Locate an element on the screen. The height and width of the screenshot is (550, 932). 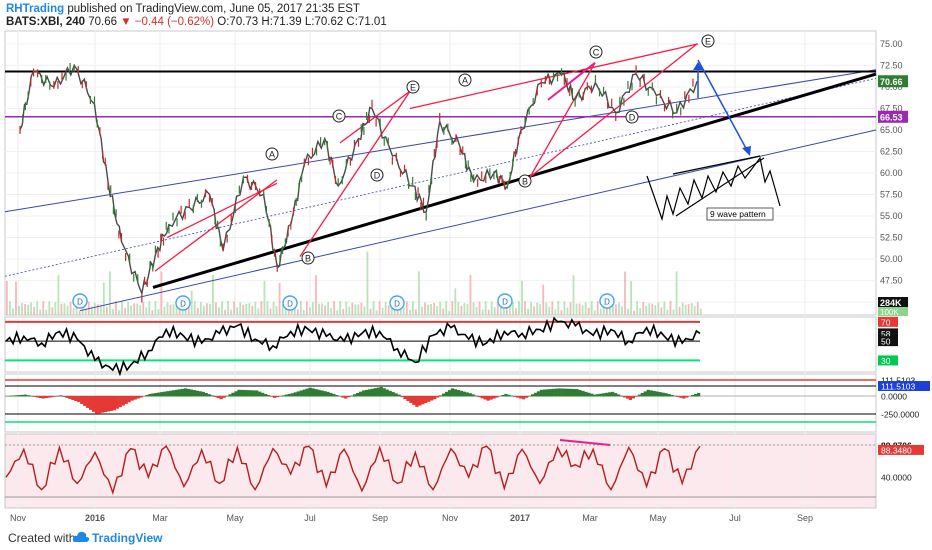
rsi-tick-label: 50 is located at coordinates (886, 342).